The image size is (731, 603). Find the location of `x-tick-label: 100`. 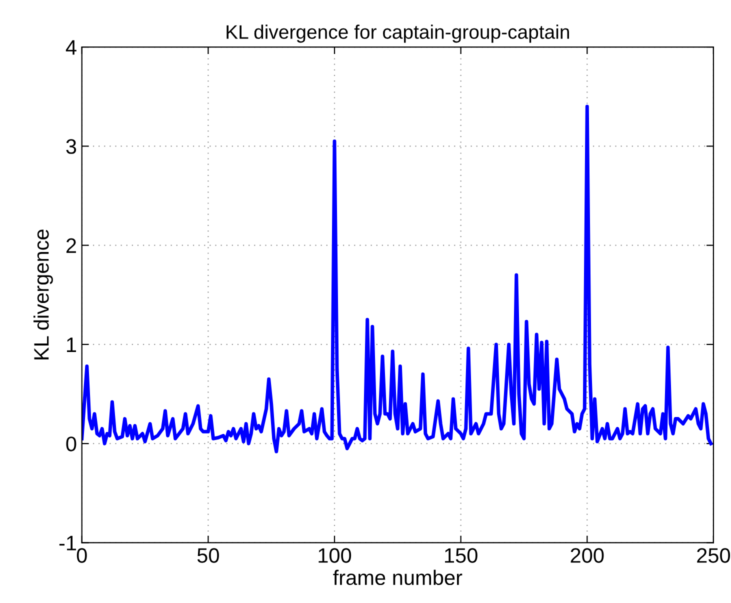

x-tick-label: 100 is located at coordinates (335, 555).